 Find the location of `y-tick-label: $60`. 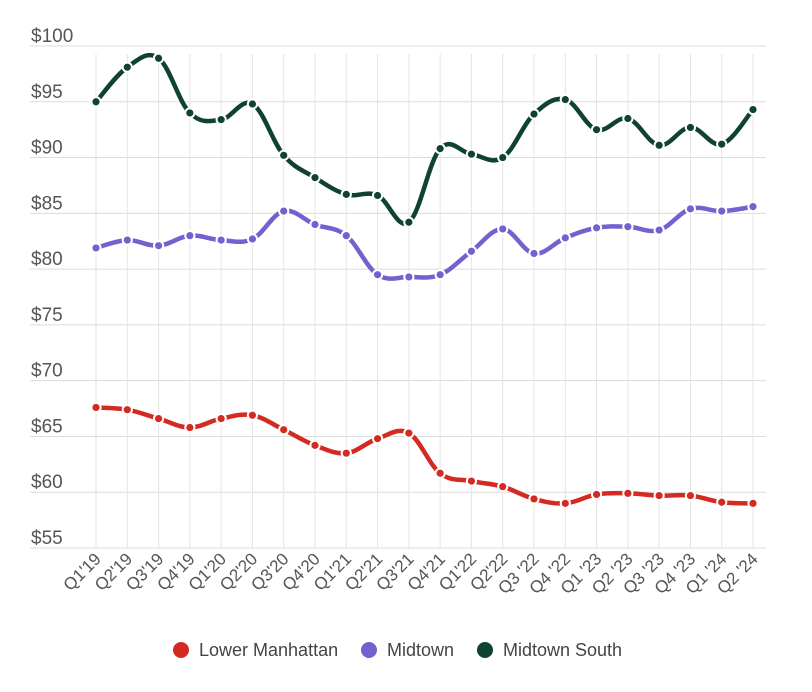

y-tick-label: $60 is located at coordinates (47, 482).